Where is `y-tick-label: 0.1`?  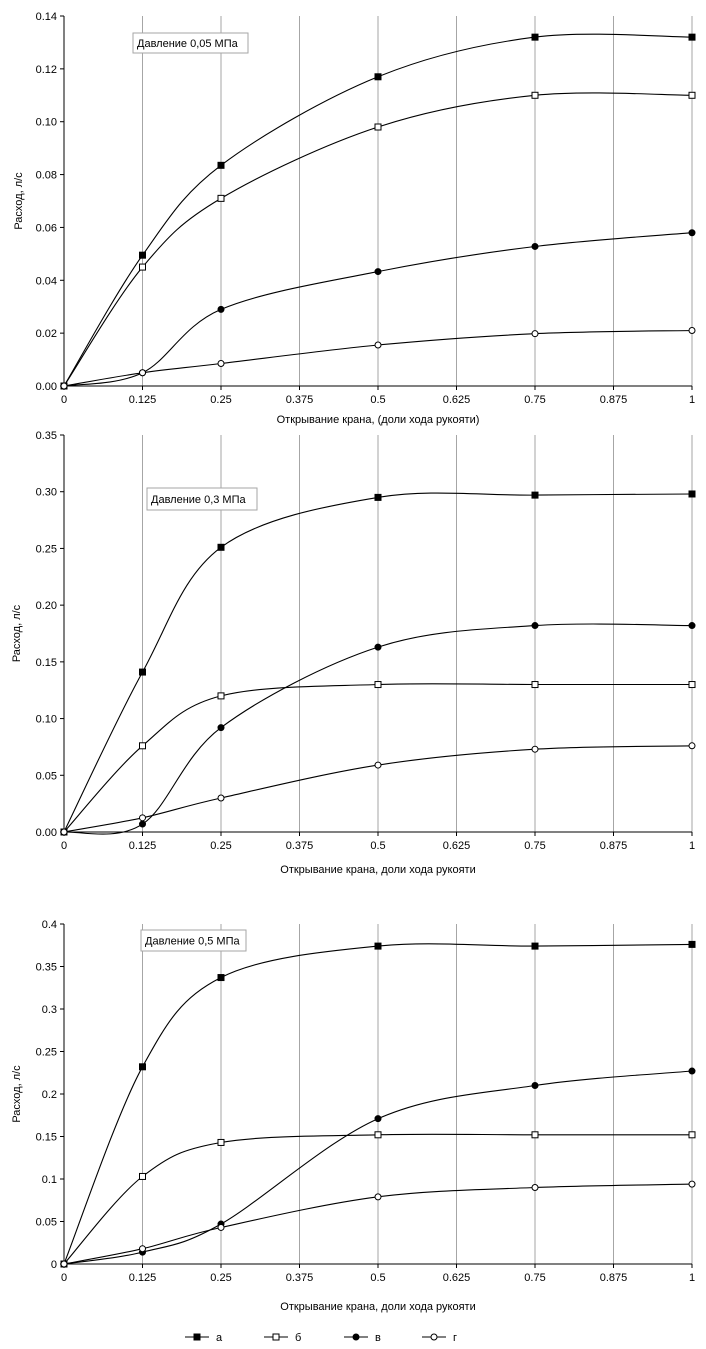
y-tick-label: 0.1 is located at coordinates (49, 1180).